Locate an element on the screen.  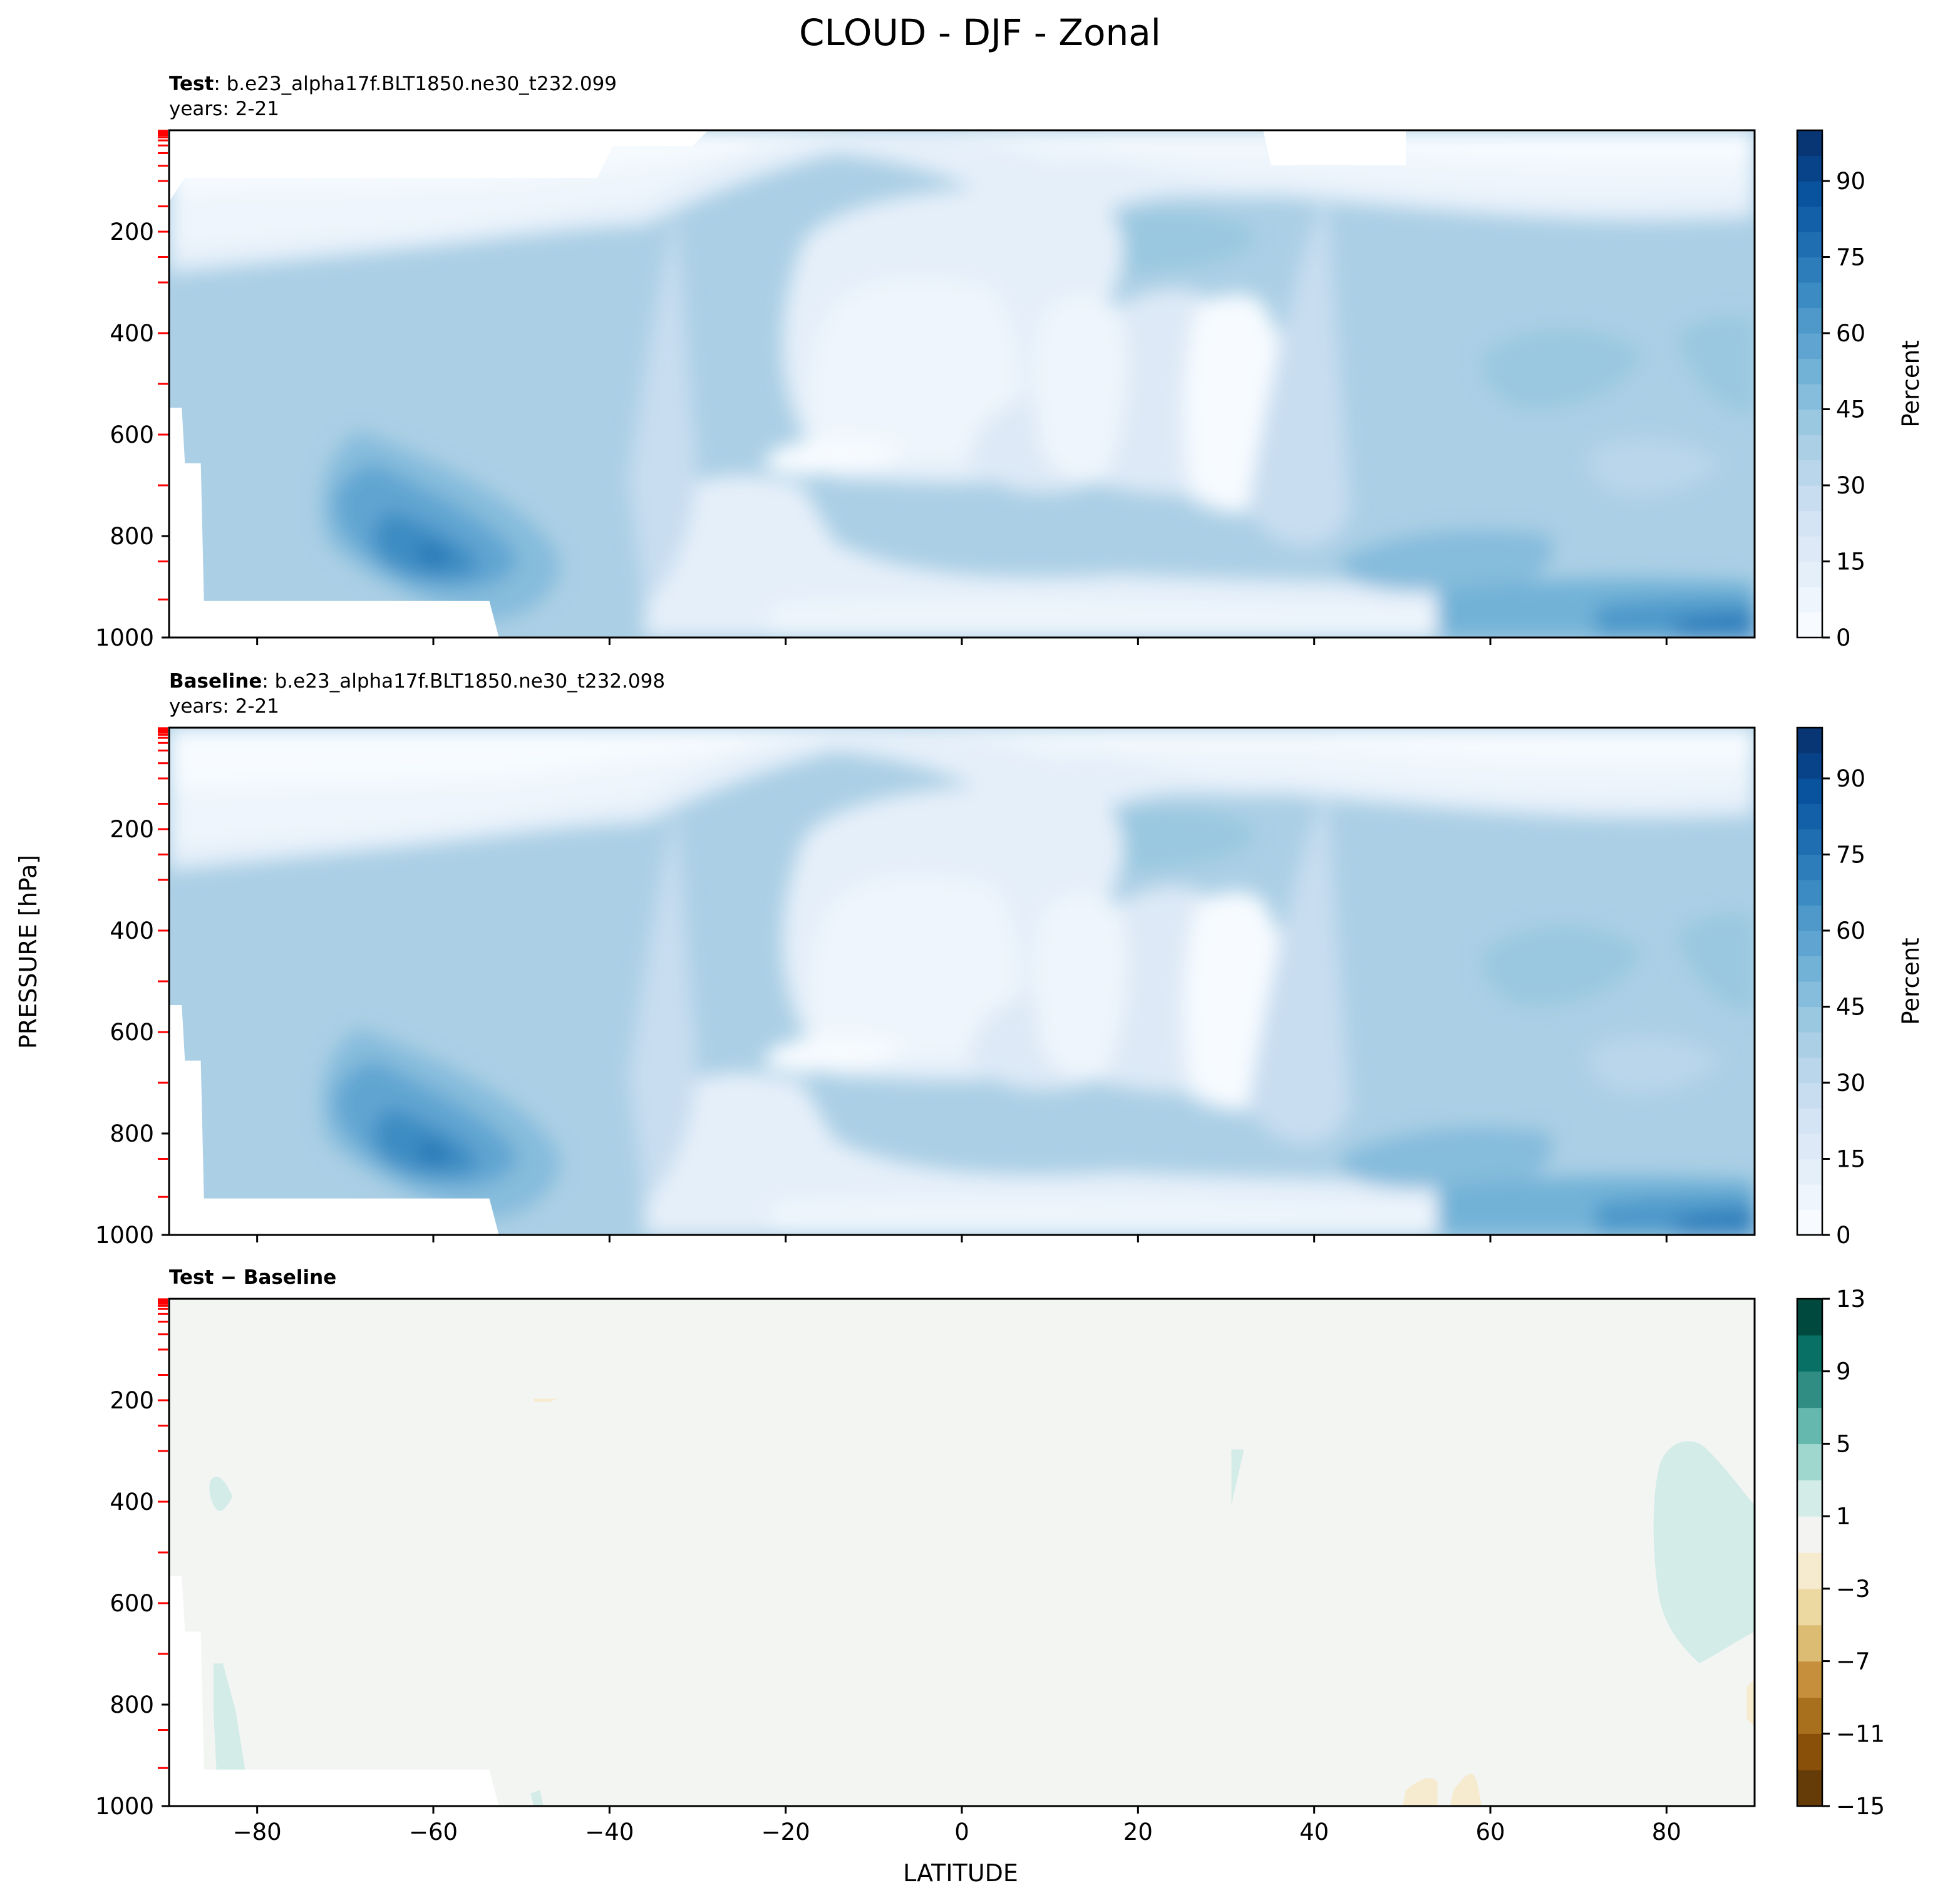
panel-test-label: Test is located at coordinates (192, 84).